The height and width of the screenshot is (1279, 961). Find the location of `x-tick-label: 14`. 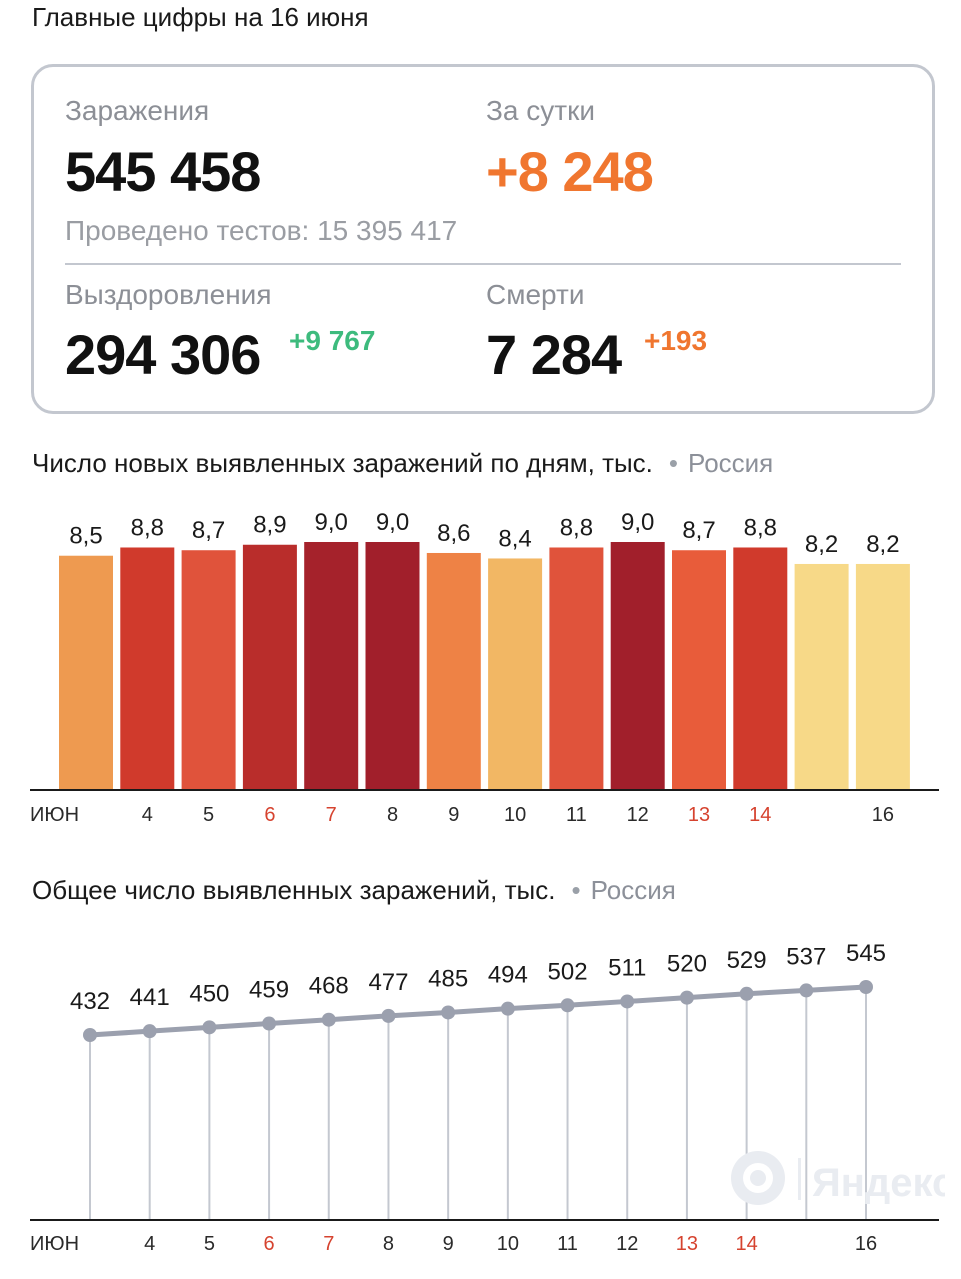

x-tick-label: 14 is located at coordinates (760, 815).